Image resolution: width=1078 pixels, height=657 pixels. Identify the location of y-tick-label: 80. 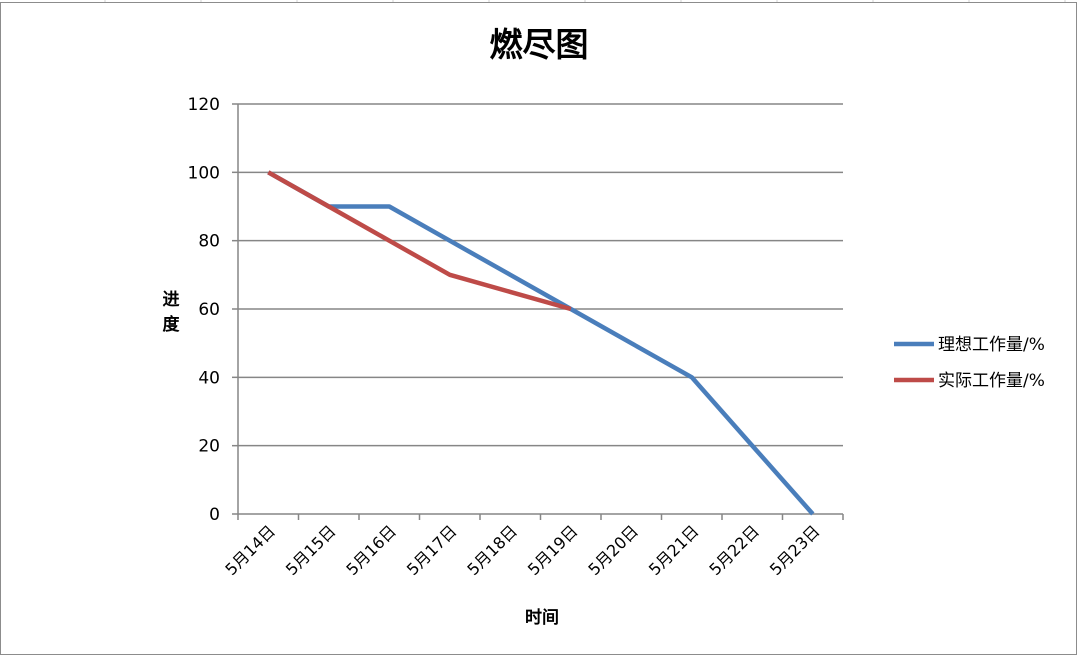
(209, 242).